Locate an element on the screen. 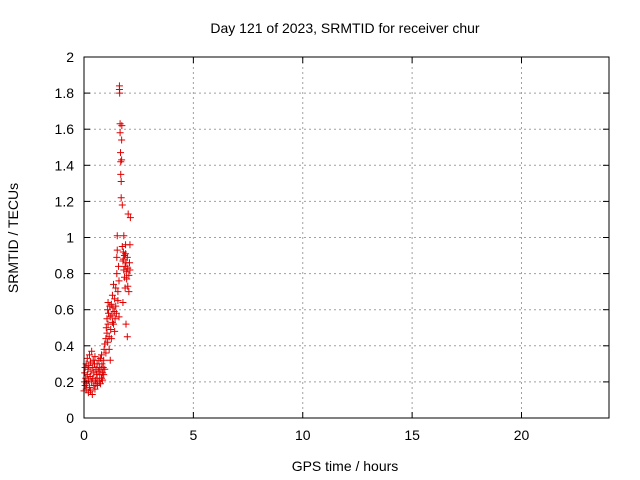 The width and height of the screenshot is (640, 480). x-tick-label: 5 is located at coordinates (193, 435).